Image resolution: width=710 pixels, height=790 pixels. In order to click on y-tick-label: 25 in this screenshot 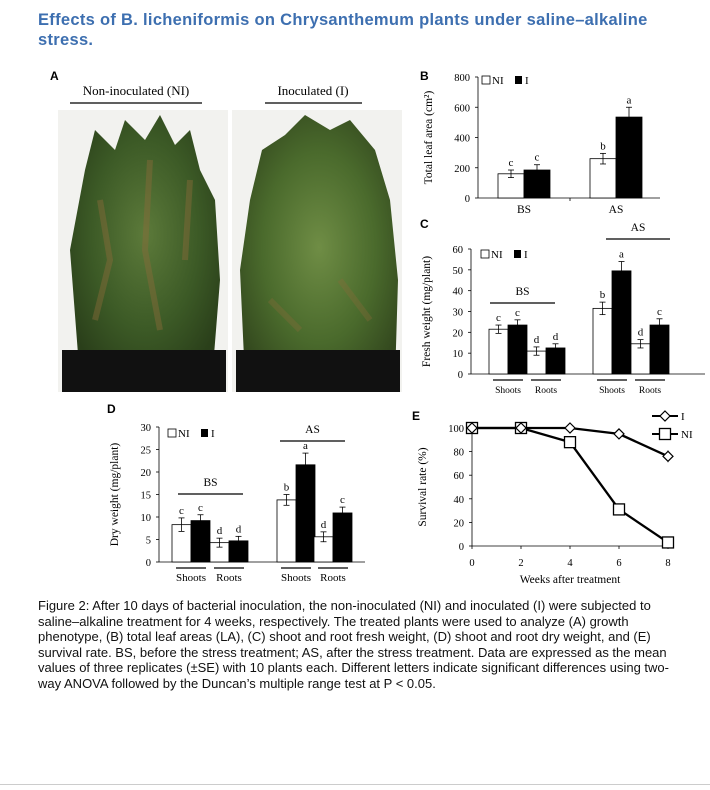, I will do `click(146, 451)`.